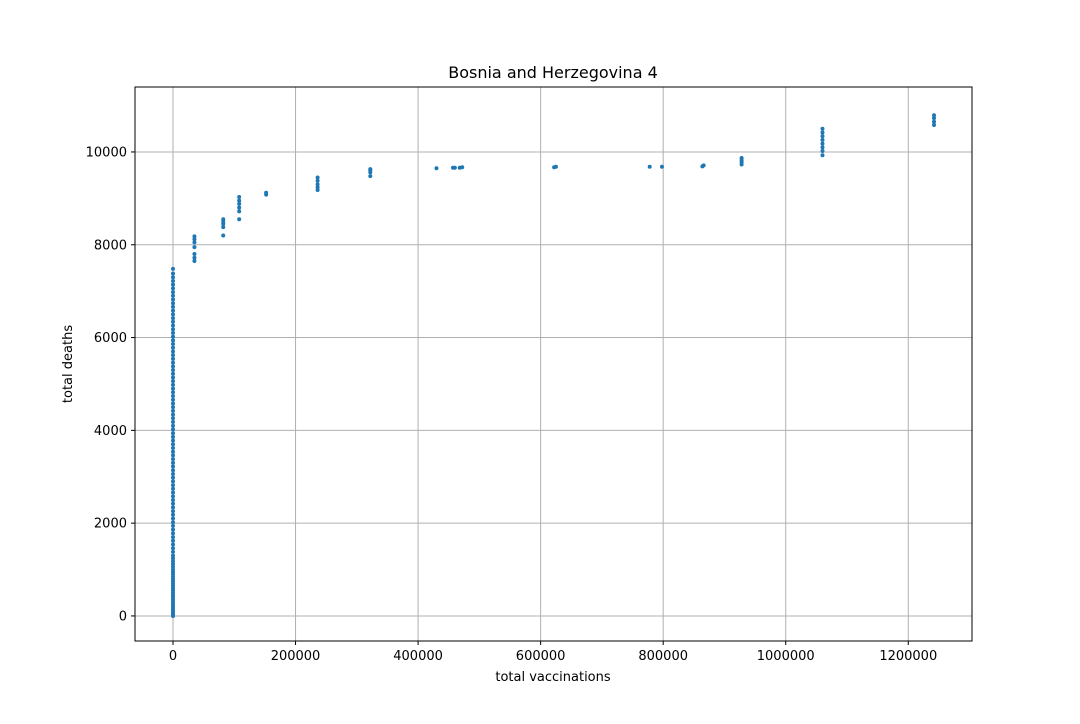 Image resolution: width=1080 pixels, height=724 pixels. What do you see at coordinates (553, 677) in the screenshot?
I see `x-axis-label: total vaccinations` at bounding box center [553, 677].